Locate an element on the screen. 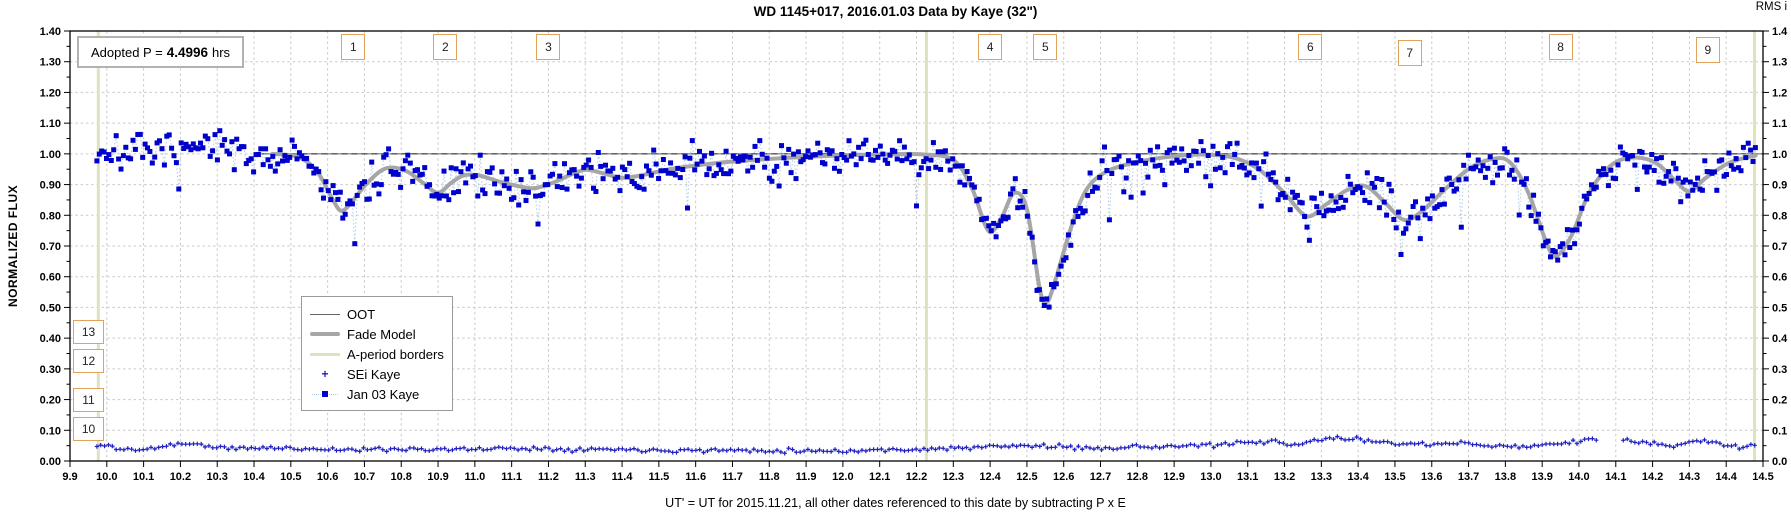 The image size is (1791, 521). y-tick-label-right: 0.5 is located at coordinates (1779, 308).